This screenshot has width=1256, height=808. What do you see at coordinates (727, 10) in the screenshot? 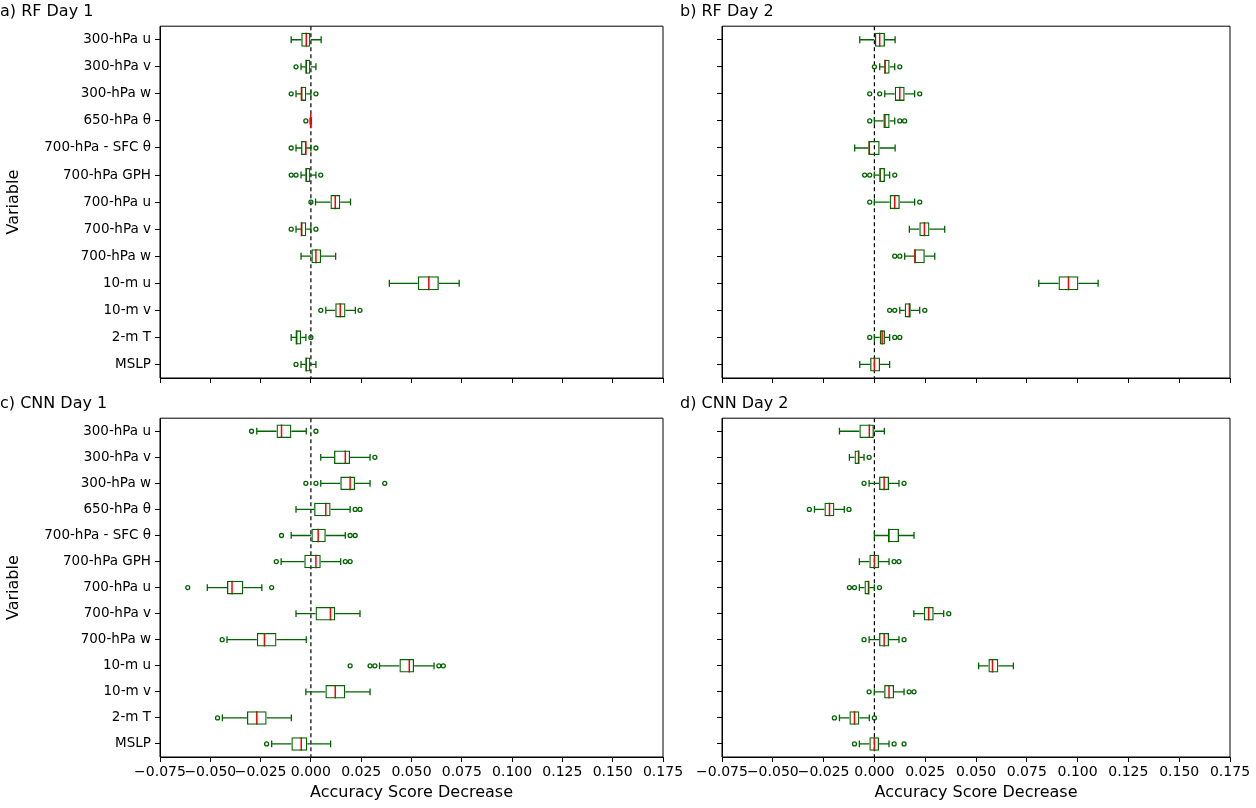
I see `chart-title: b) RF Day 2` at bounding box center [727, 10].